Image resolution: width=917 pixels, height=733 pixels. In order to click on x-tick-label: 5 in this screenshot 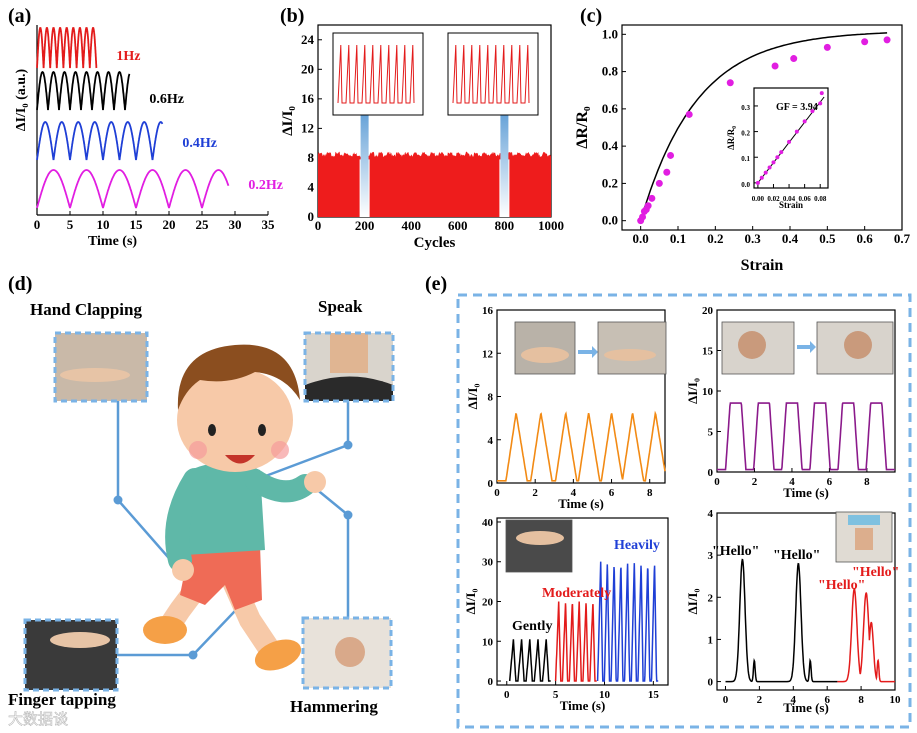, I will do `click(70, 224)`.